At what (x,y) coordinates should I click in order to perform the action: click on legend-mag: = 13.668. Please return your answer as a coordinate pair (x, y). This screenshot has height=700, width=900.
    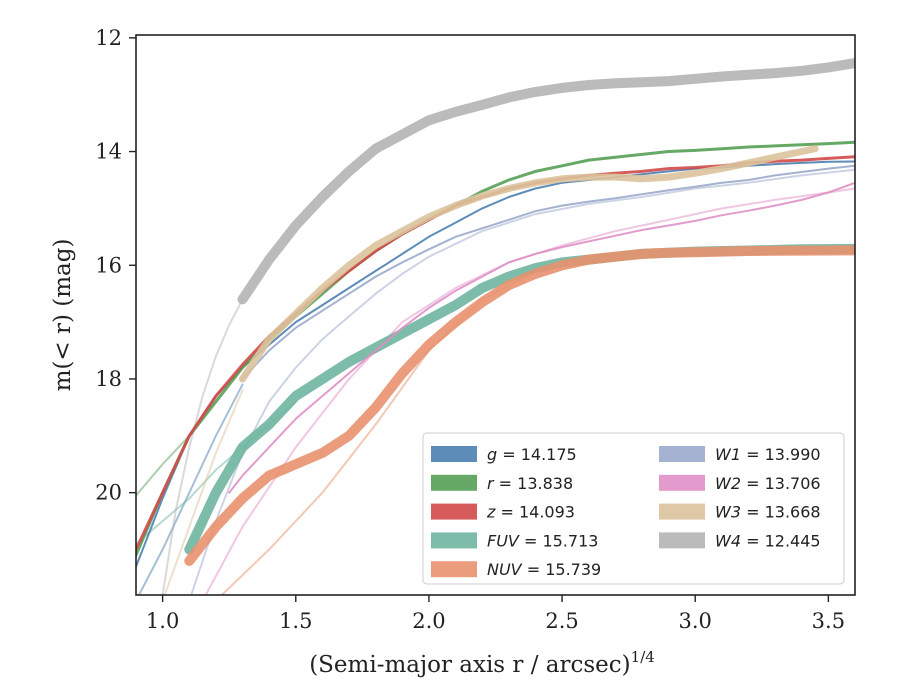
    Looking at the image, I should click on (781, 512).